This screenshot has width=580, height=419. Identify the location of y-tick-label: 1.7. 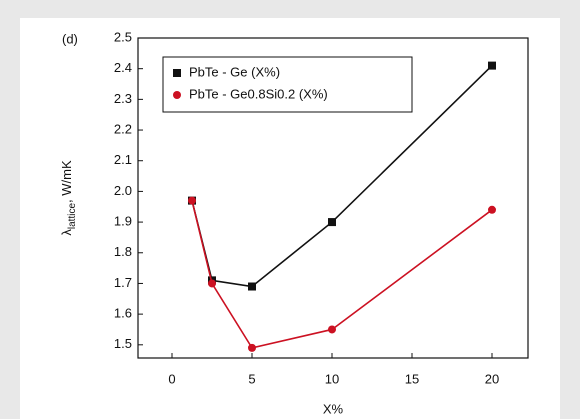
(123, 282).